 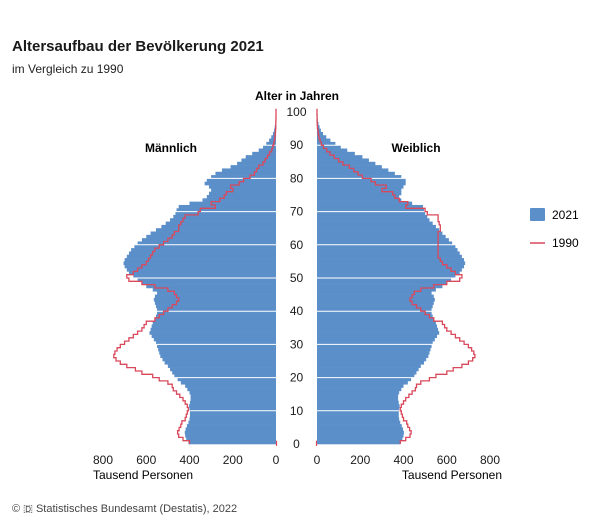 What do you see at coordinates (276, 460) in the screenshot?
I see `x-tick-left-0: 0` at bounding box center [276, 460].